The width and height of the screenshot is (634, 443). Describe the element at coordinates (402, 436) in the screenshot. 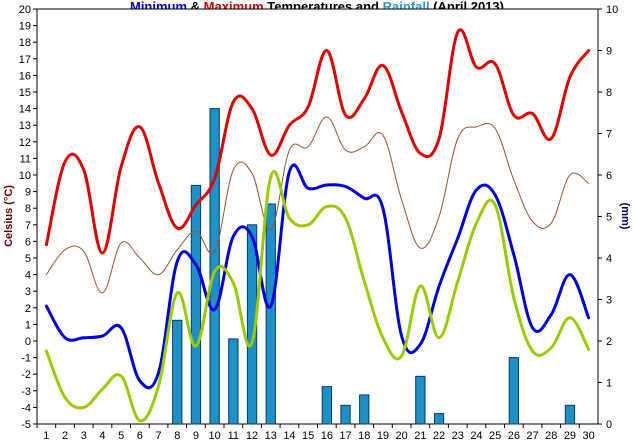

I see `x-tick-label: 20` at that location.